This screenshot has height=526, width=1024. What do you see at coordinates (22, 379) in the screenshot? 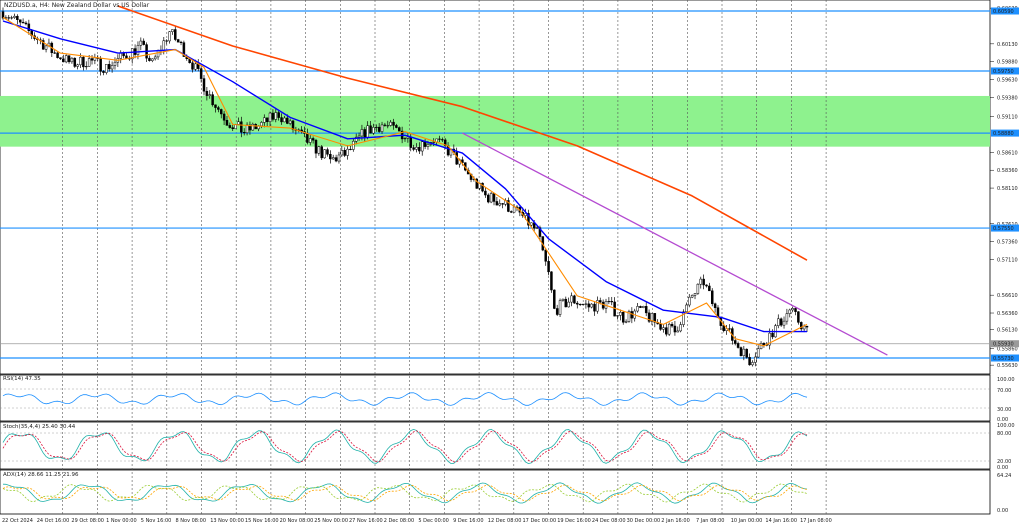
I see `rsi-label: RSI(14) 47.35` at bounding box center [22, 379].